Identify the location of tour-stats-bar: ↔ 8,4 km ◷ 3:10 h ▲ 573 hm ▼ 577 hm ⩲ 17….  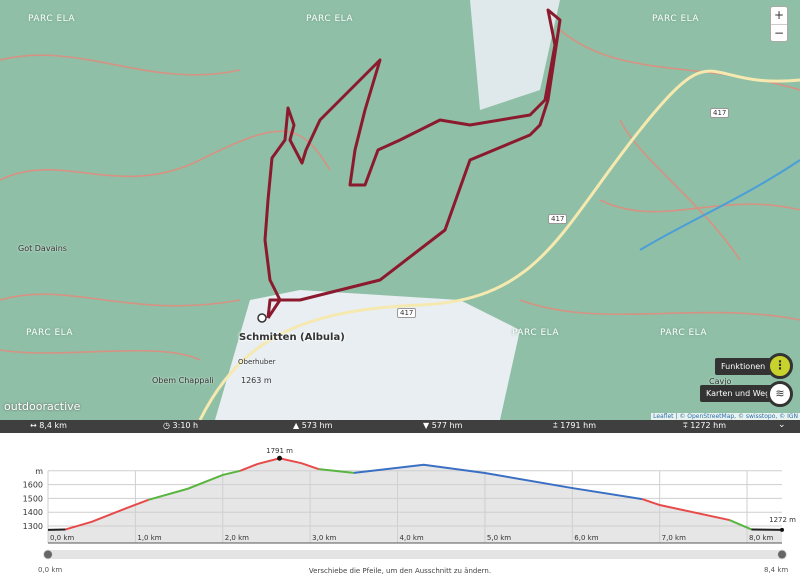
(400, 426).